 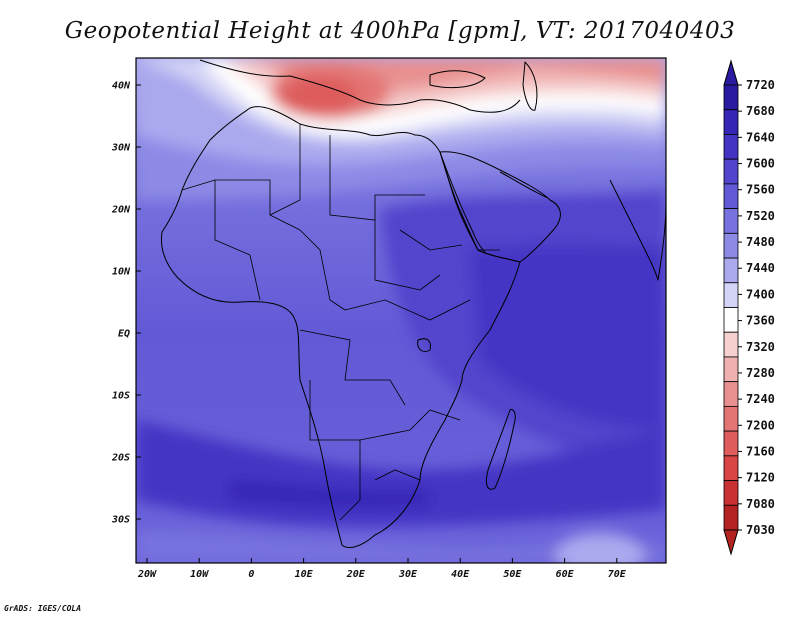 What do you see at coordinates (731, 542) in the screenshot?
I see `colorbar-bottom-arrow` at bounding box center [731, 542].